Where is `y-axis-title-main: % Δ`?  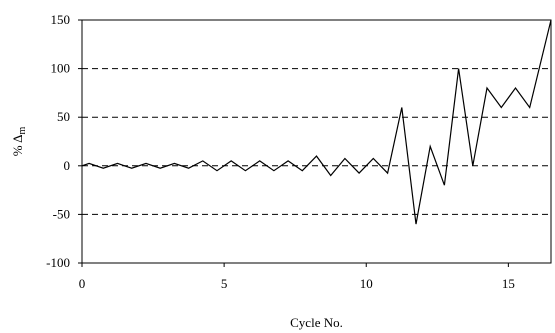 y-axis-title-main: % Δ is located at coordinates (17, 146).